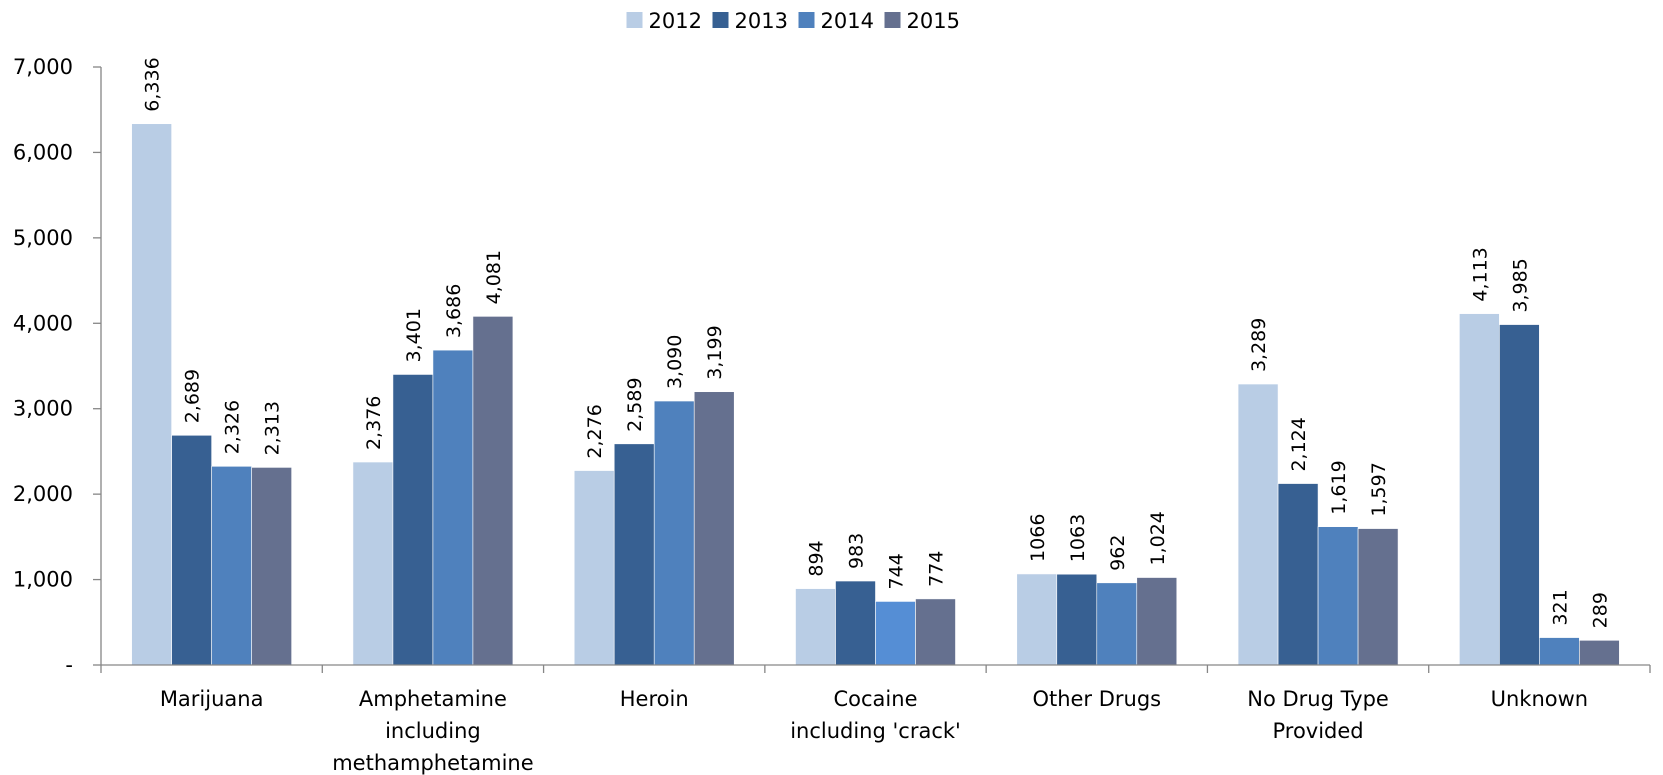 Image resolution: width=1663 pixels, height=775 pixels. I want to click on bar-value-label: 962, so click(1118, 553).